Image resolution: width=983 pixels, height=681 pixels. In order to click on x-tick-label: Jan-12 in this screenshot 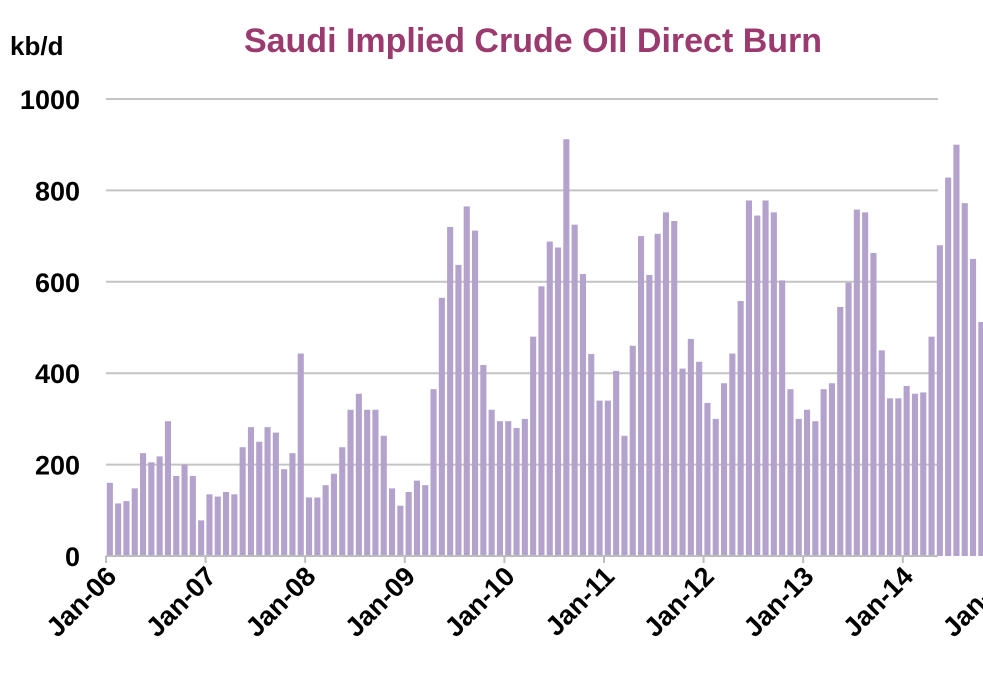, I will do `click(679, 602)`.